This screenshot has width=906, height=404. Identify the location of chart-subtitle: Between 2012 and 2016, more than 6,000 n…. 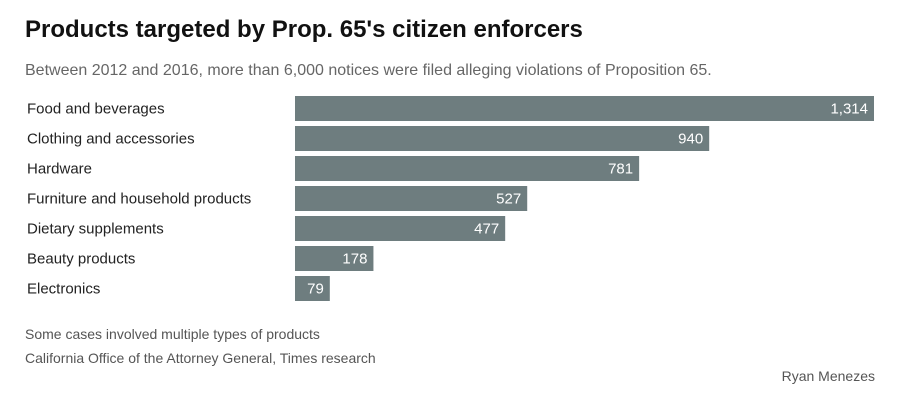
(368, 70).